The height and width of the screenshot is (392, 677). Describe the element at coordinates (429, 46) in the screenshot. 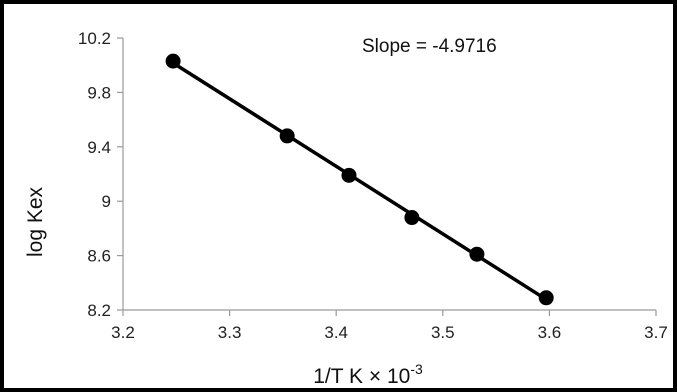

I see `slope-annotation: Slope = -4.9716` at that location.